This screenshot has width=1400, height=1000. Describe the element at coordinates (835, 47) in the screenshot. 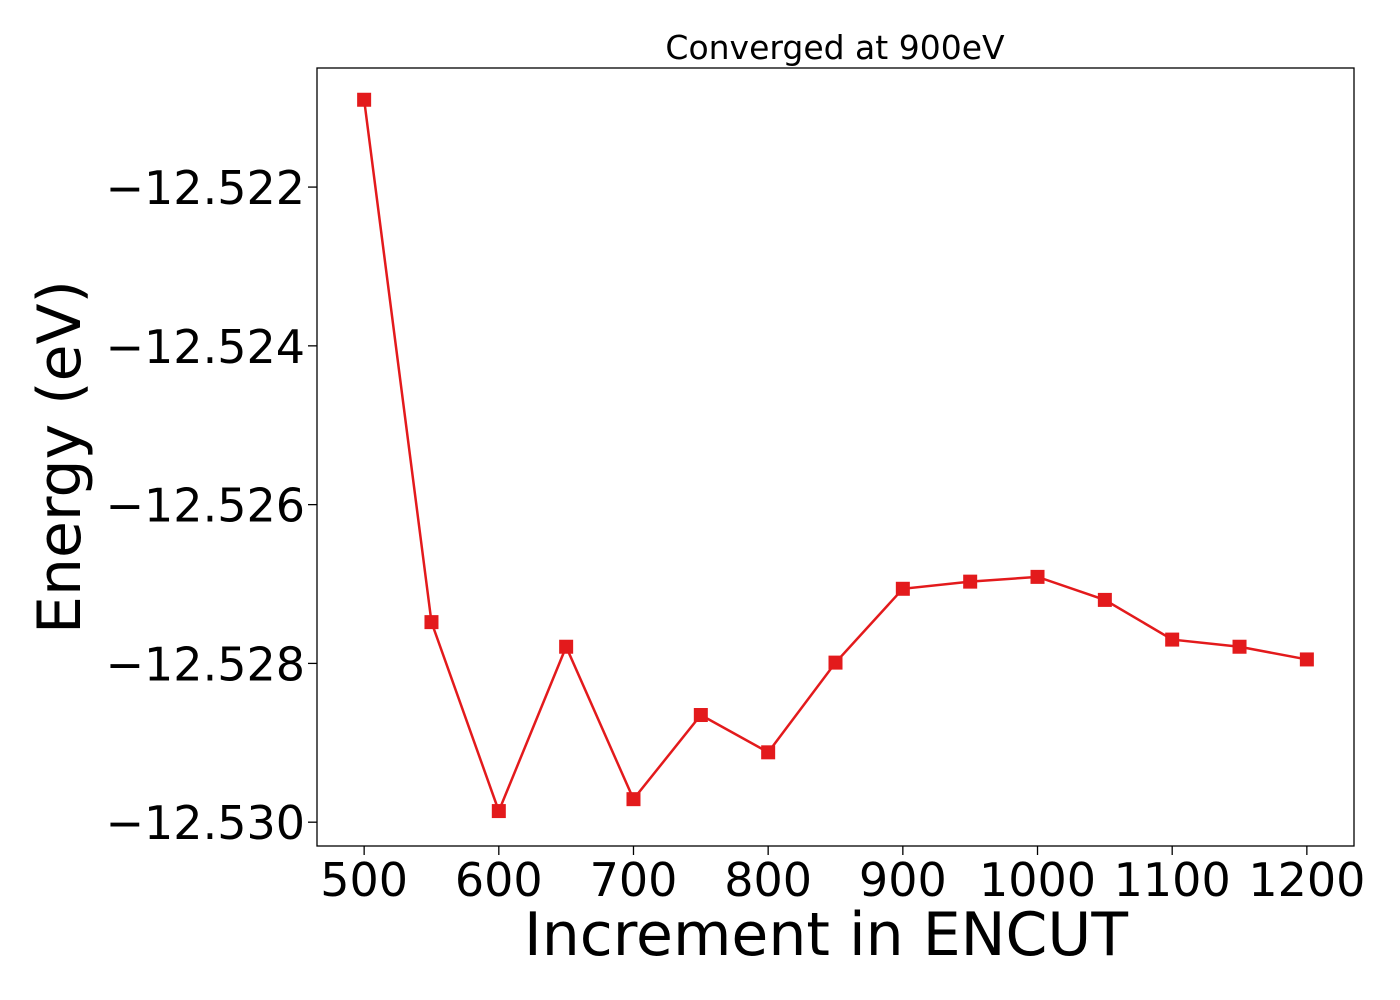

I see `chart-title: Converged at 900eV` at that location.